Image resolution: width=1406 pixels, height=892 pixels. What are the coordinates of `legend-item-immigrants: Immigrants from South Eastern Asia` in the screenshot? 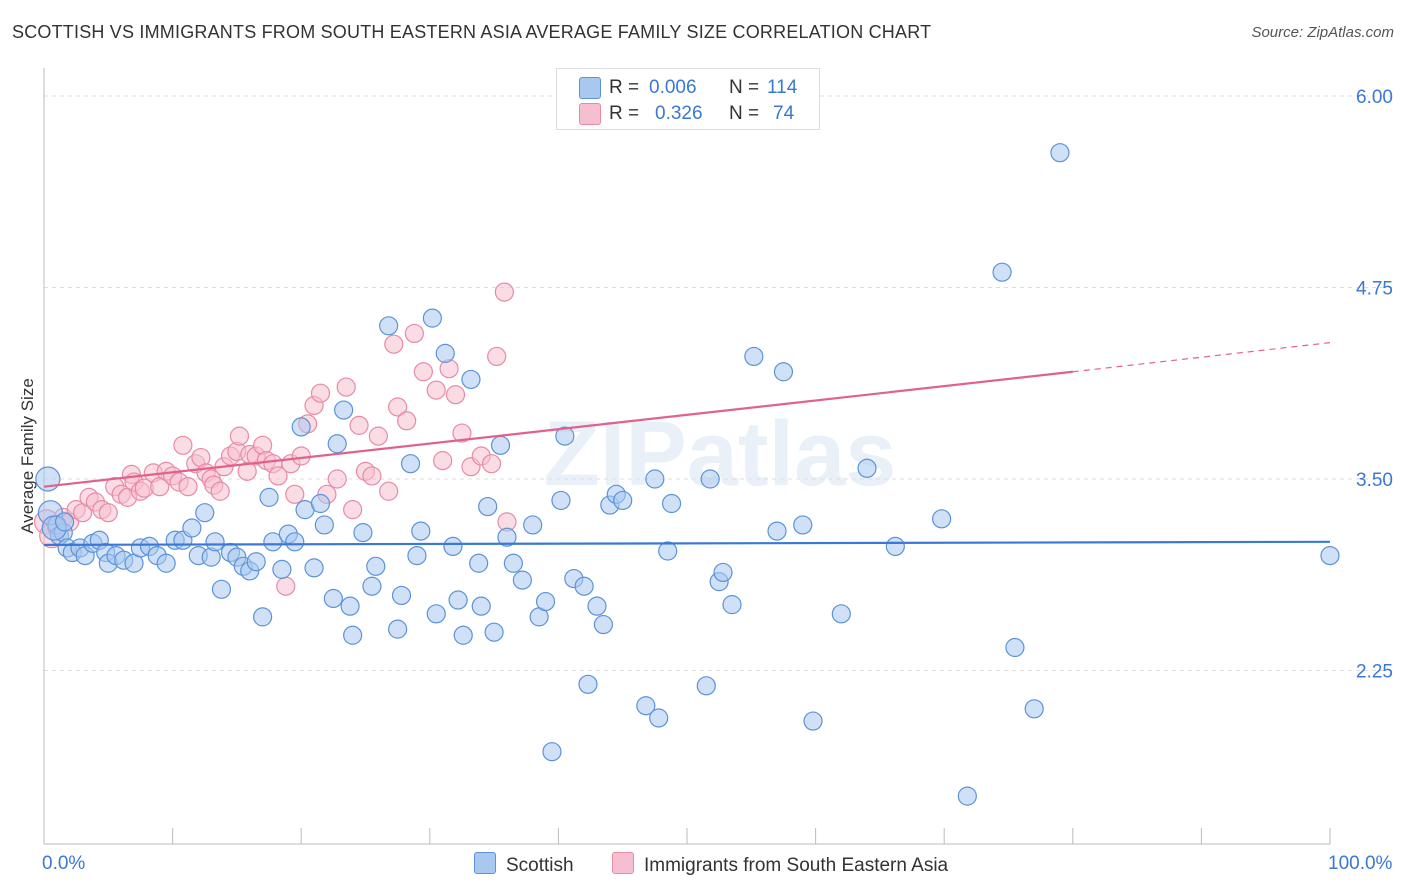 It's located at (780, 864).